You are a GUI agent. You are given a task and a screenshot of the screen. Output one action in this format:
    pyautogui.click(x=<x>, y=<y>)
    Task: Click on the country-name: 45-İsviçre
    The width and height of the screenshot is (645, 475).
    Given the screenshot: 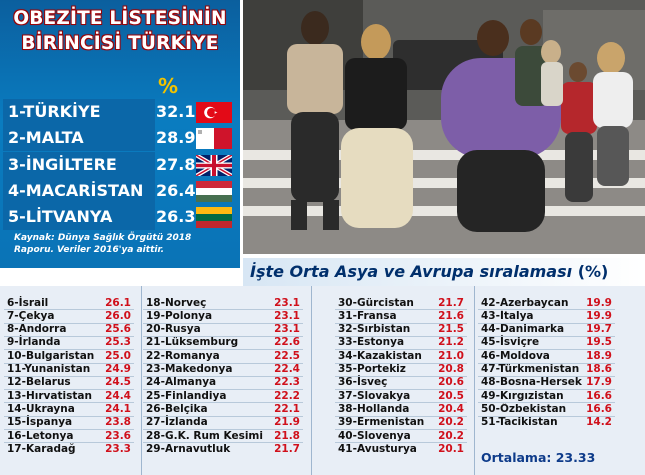 What is the action you would take?
    pyautogui.click(x=510, y=342)
    